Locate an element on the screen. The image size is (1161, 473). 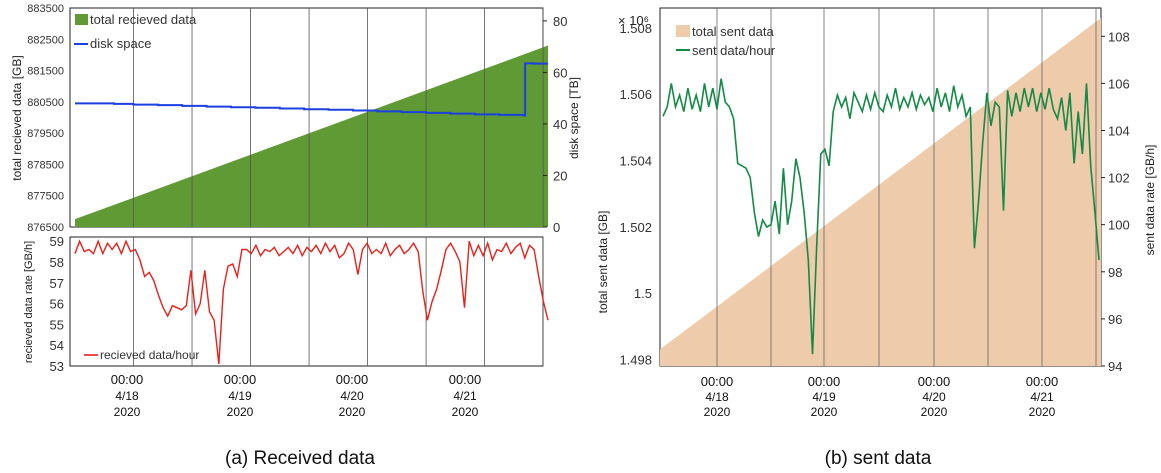
received-left-tick: 876500 is located at coordinates (45, 228).